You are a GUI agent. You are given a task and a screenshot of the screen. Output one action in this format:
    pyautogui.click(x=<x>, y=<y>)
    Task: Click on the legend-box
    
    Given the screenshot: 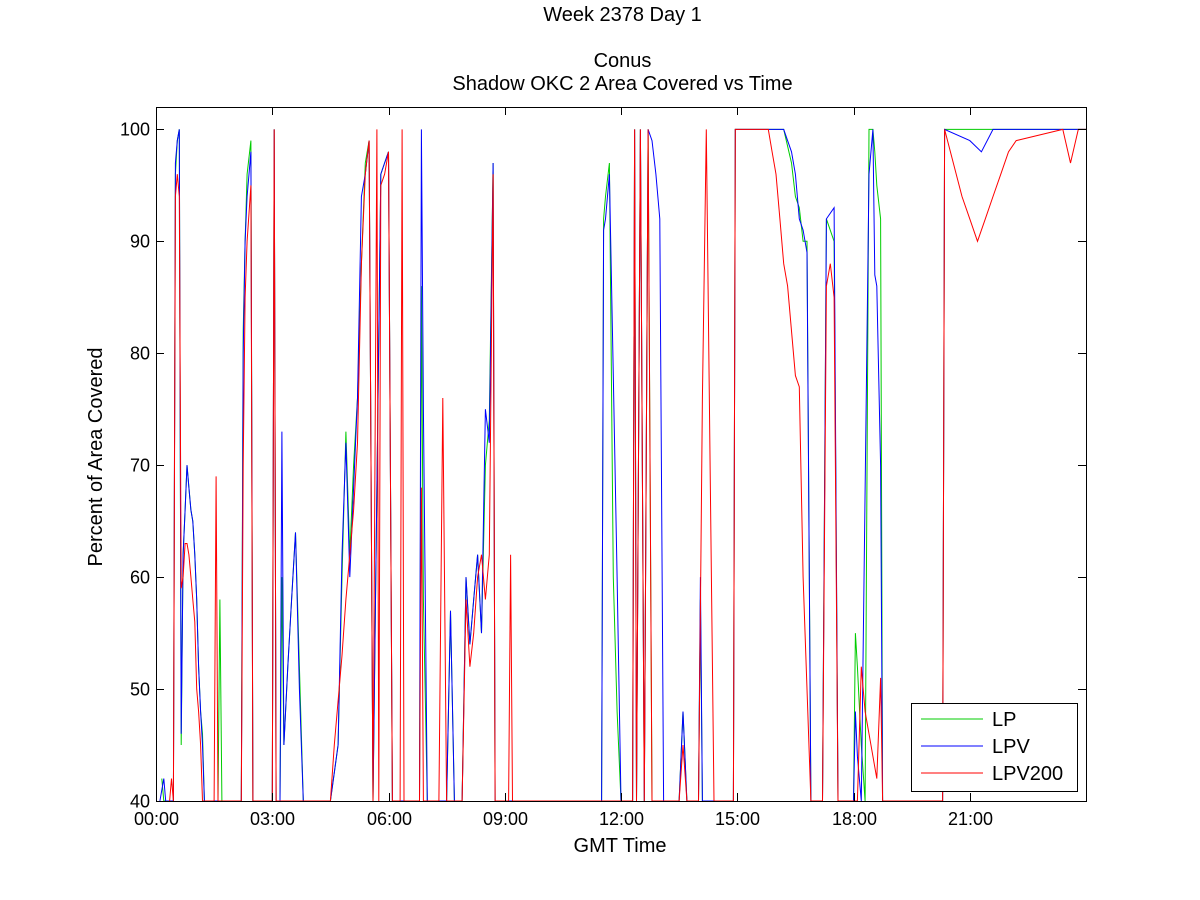 What is the action you would take?
    pyautogui.click(x=994, y=747)
    